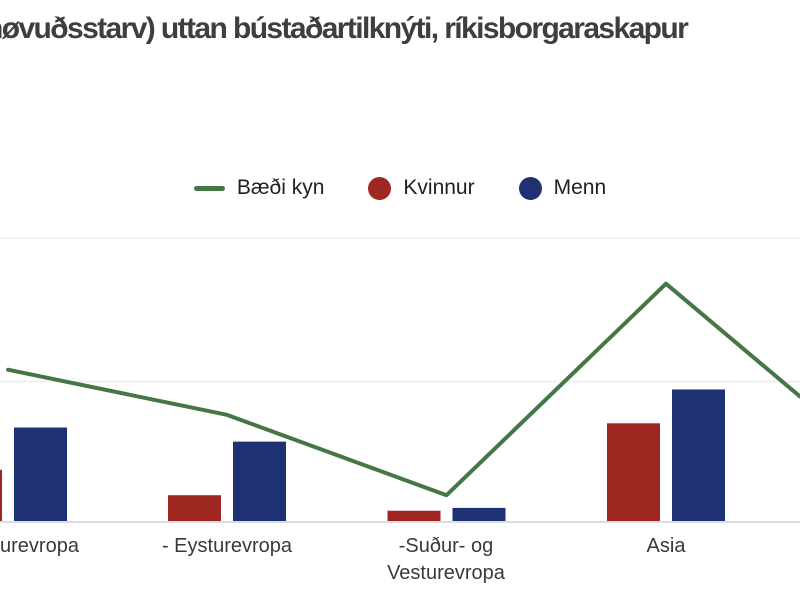  I want to click on legend: Bæði kyn Kvinnur Menn, so click(400, 188).